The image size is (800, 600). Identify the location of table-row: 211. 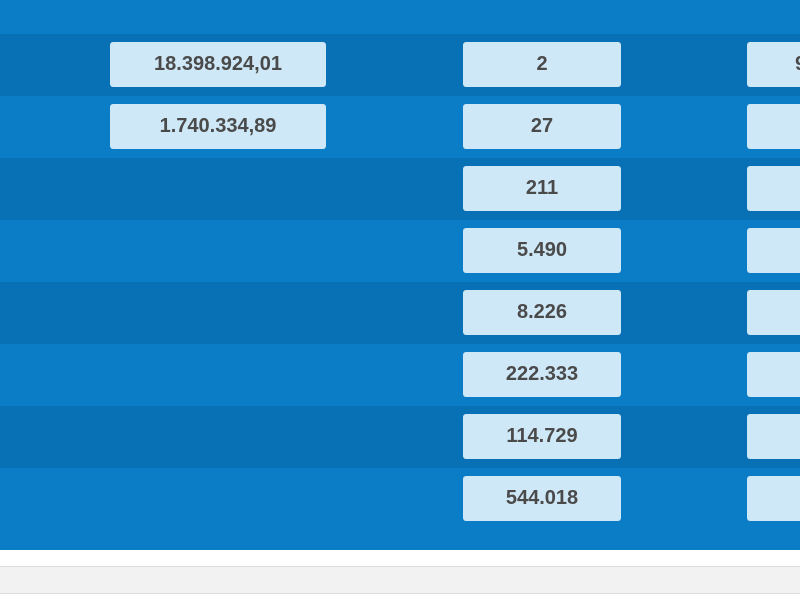
(400, 189).